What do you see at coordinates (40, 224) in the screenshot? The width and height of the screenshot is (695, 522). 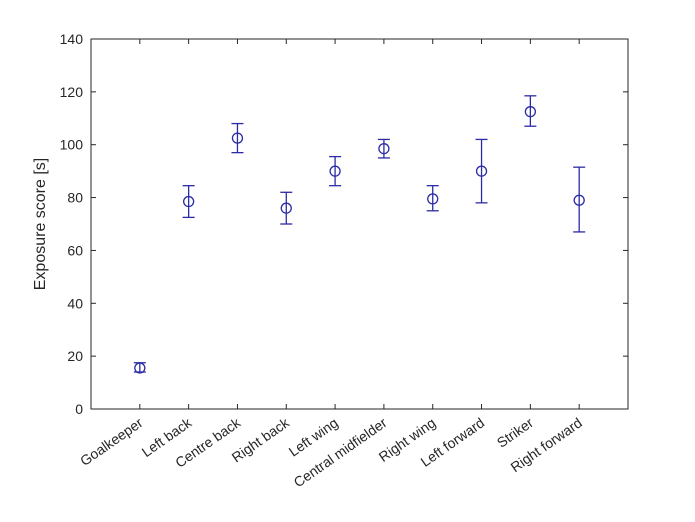 I see `y-axis-label: Exposure score [s]` at bounding box center [40, 224].